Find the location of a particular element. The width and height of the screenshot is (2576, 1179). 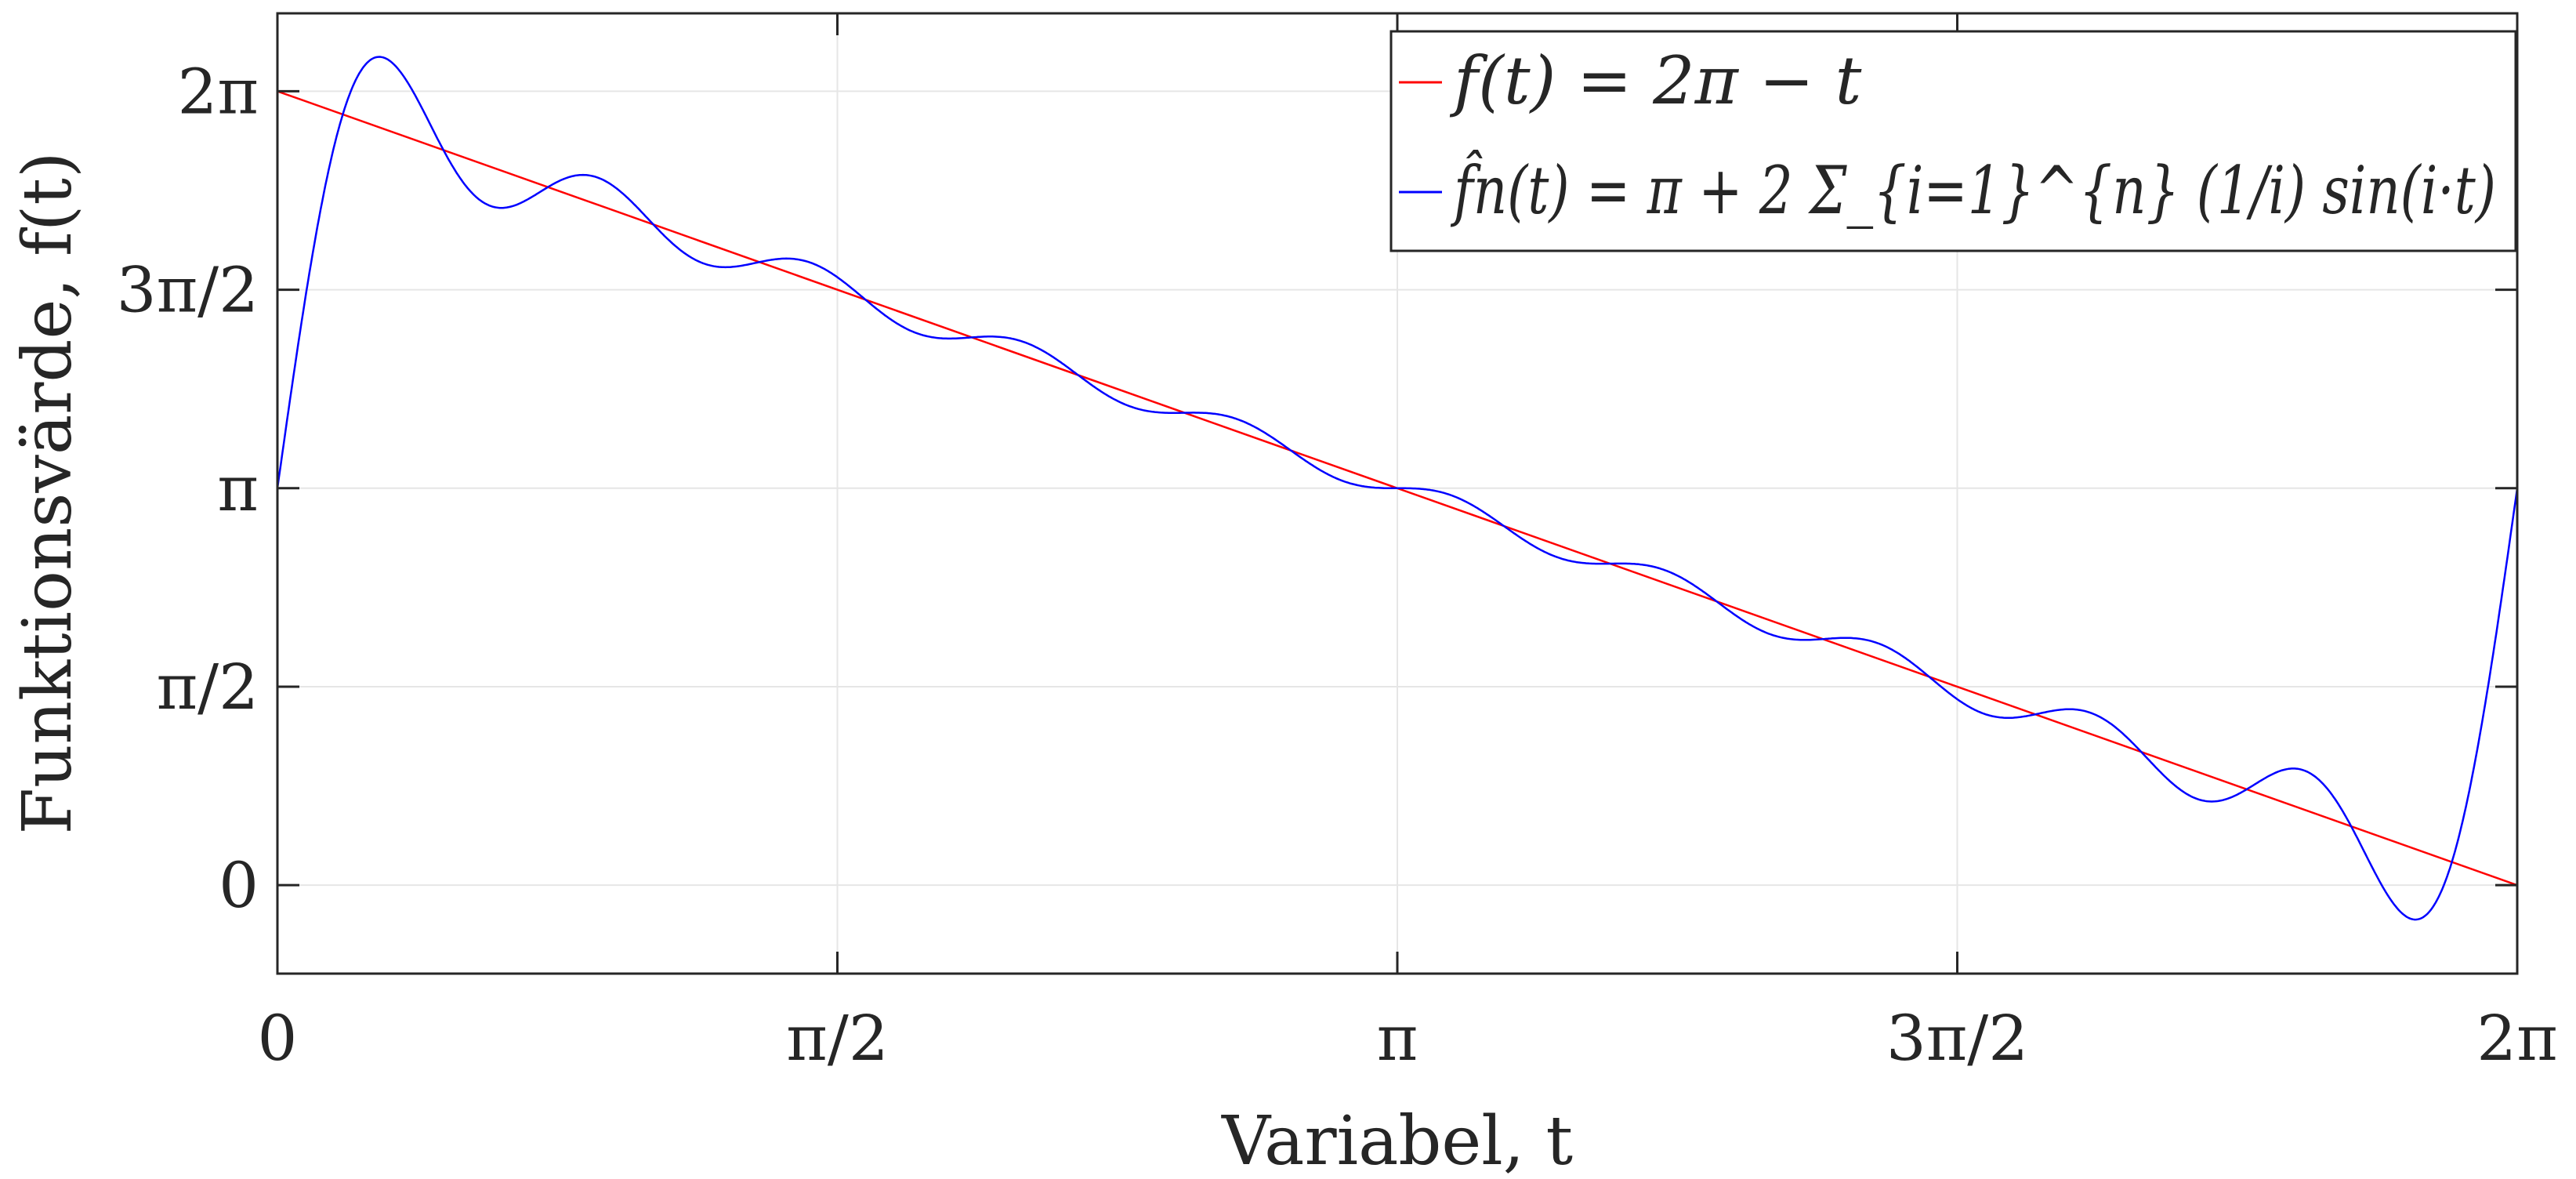

legend-label-linear: f(t) = 2π − t is located at coordinates (1655, 80).